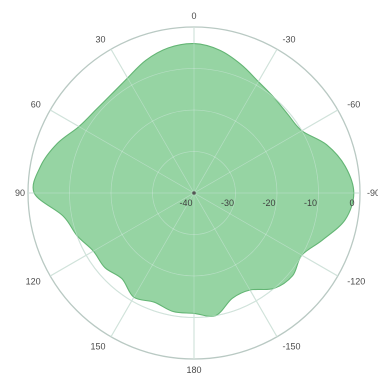 The height and width of the screenshot is (379, 378). What do you see at coordinates (292, 346) in the screenshot?
I see `angle-tick-label: -150` at bounding box center [292, 346].